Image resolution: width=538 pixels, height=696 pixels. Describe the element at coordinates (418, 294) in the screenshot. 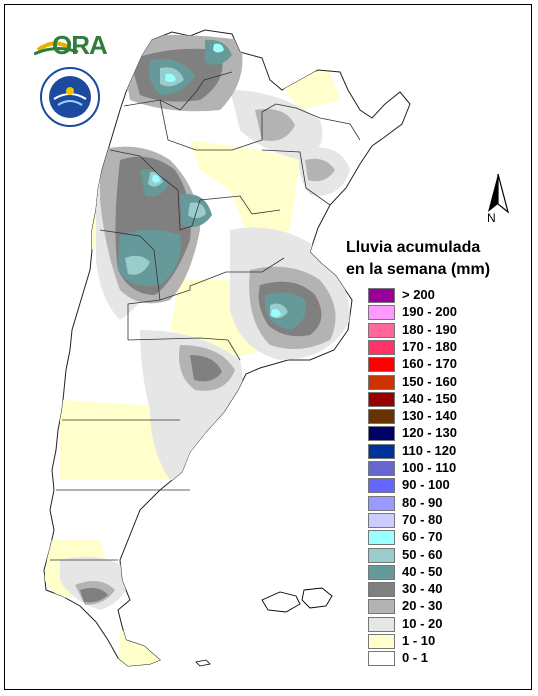

I see `legend-label: > 200` at that location.